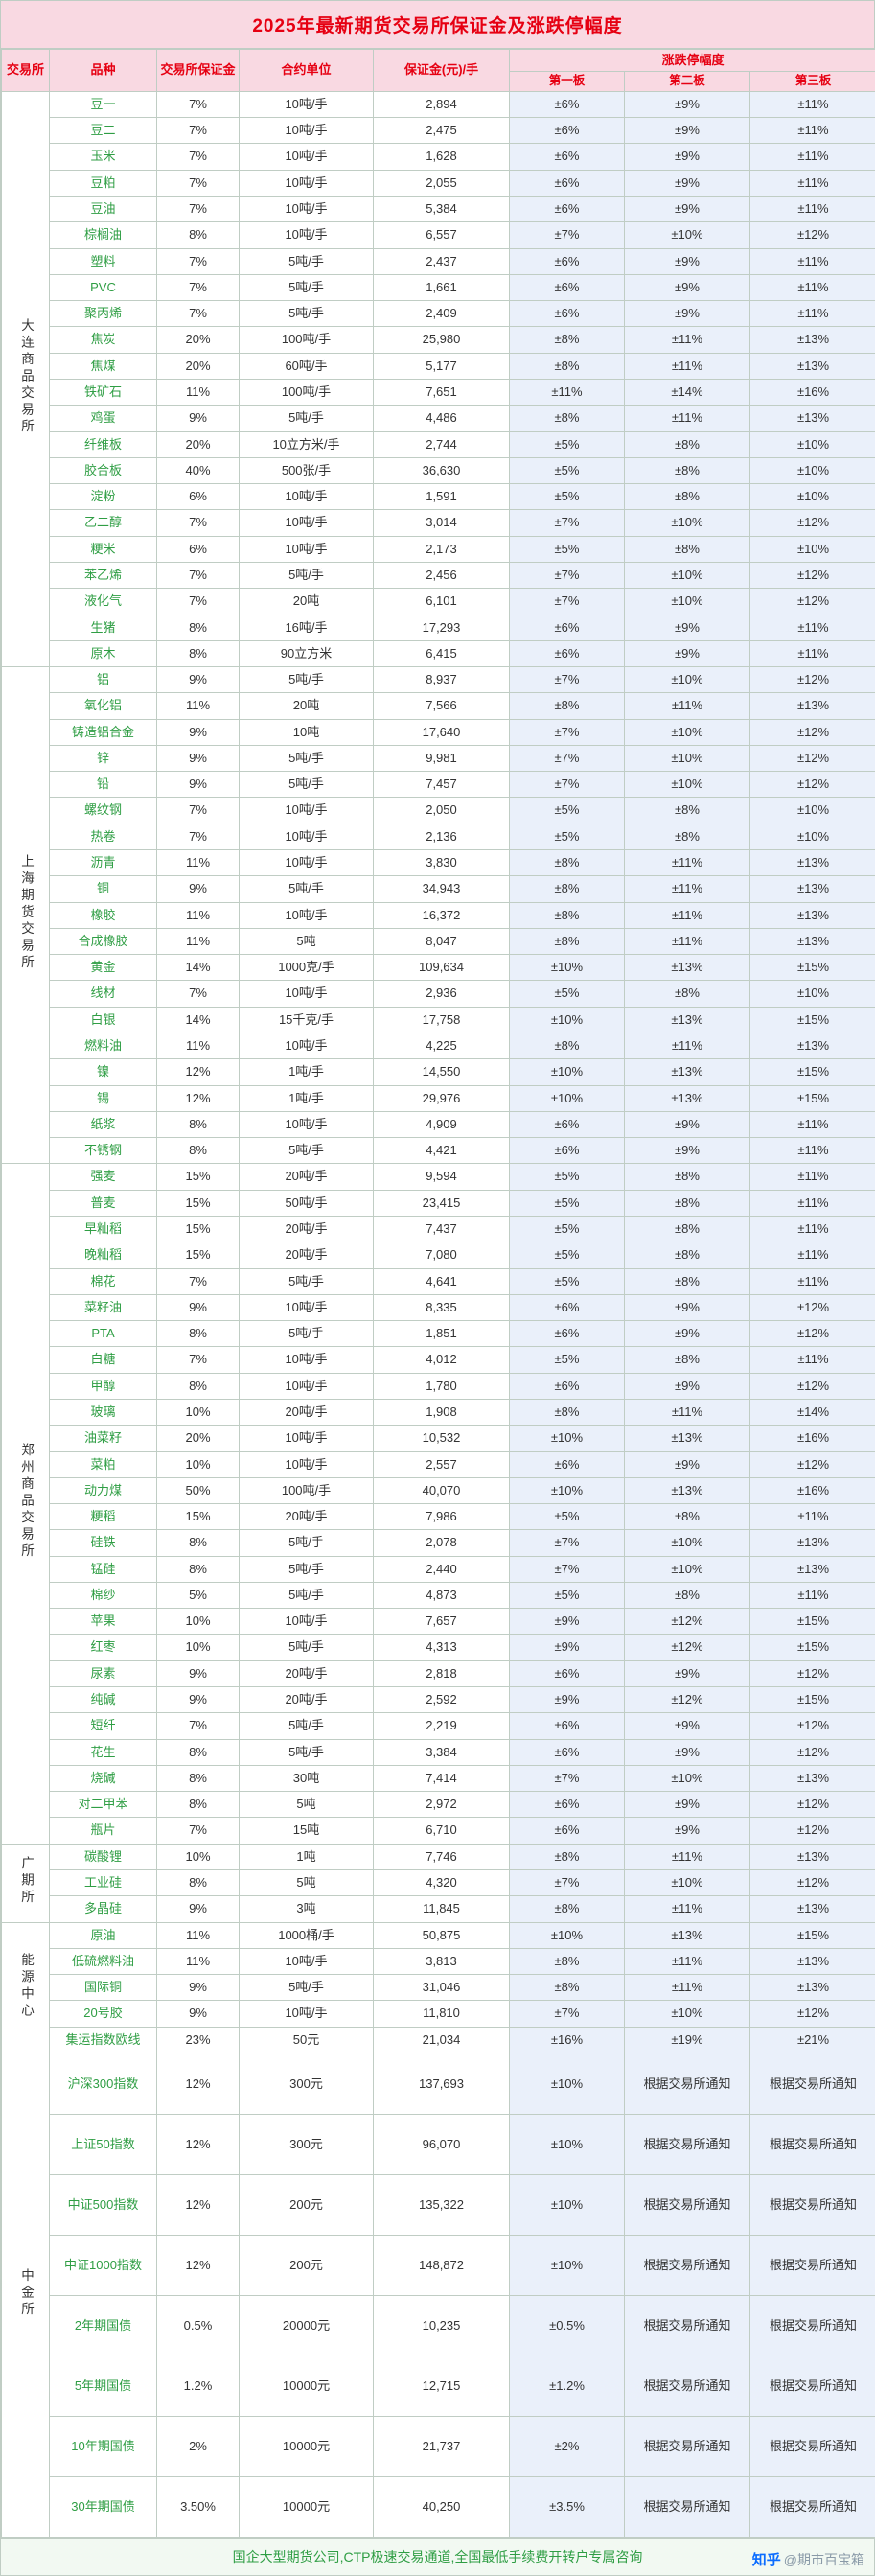  What do you see at coordinates (438, 968) in the screenshot?
I see `table-row: 黄金 14% 1000克/手 109,634 ±10% ±13% ±15%` at bounding box center [438, 968].